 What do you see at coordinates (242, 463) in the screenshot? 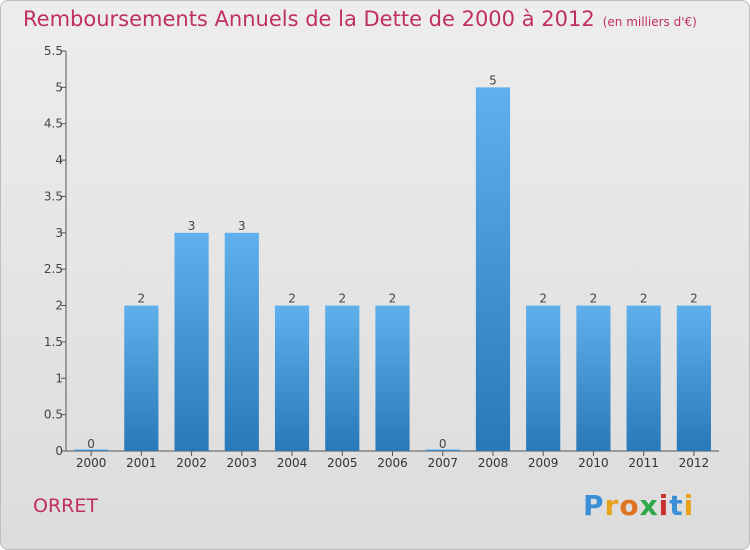
I see `x-tick-label: 2003` at bounding box center [242, 463].